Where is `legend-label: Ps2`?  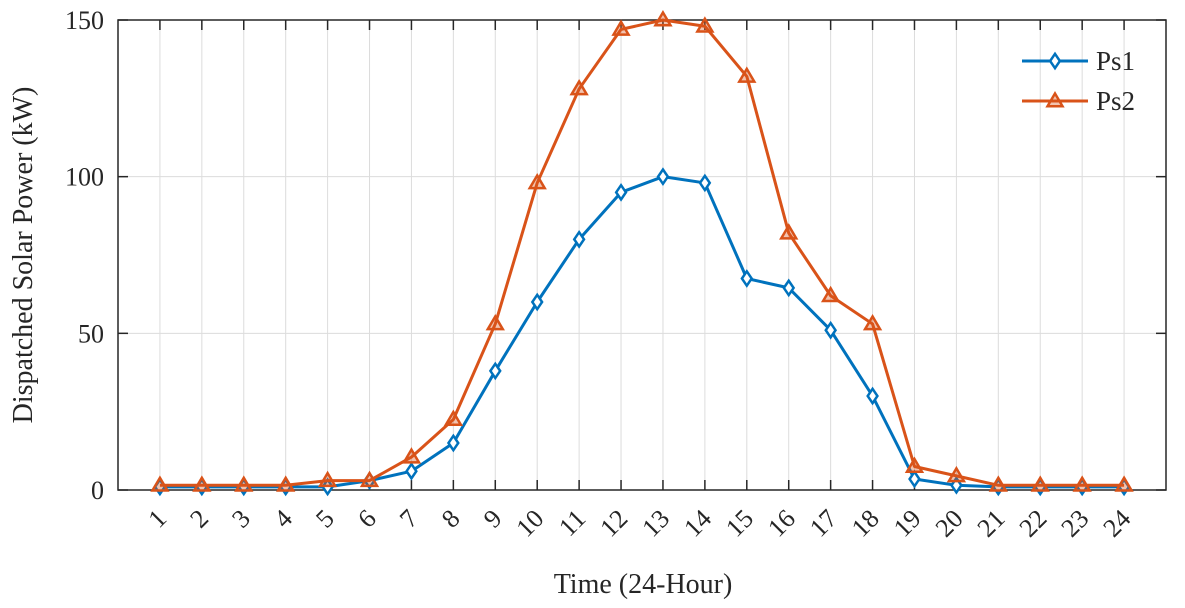
legend-label: Ps2 is located at coordinates (1115, 101).